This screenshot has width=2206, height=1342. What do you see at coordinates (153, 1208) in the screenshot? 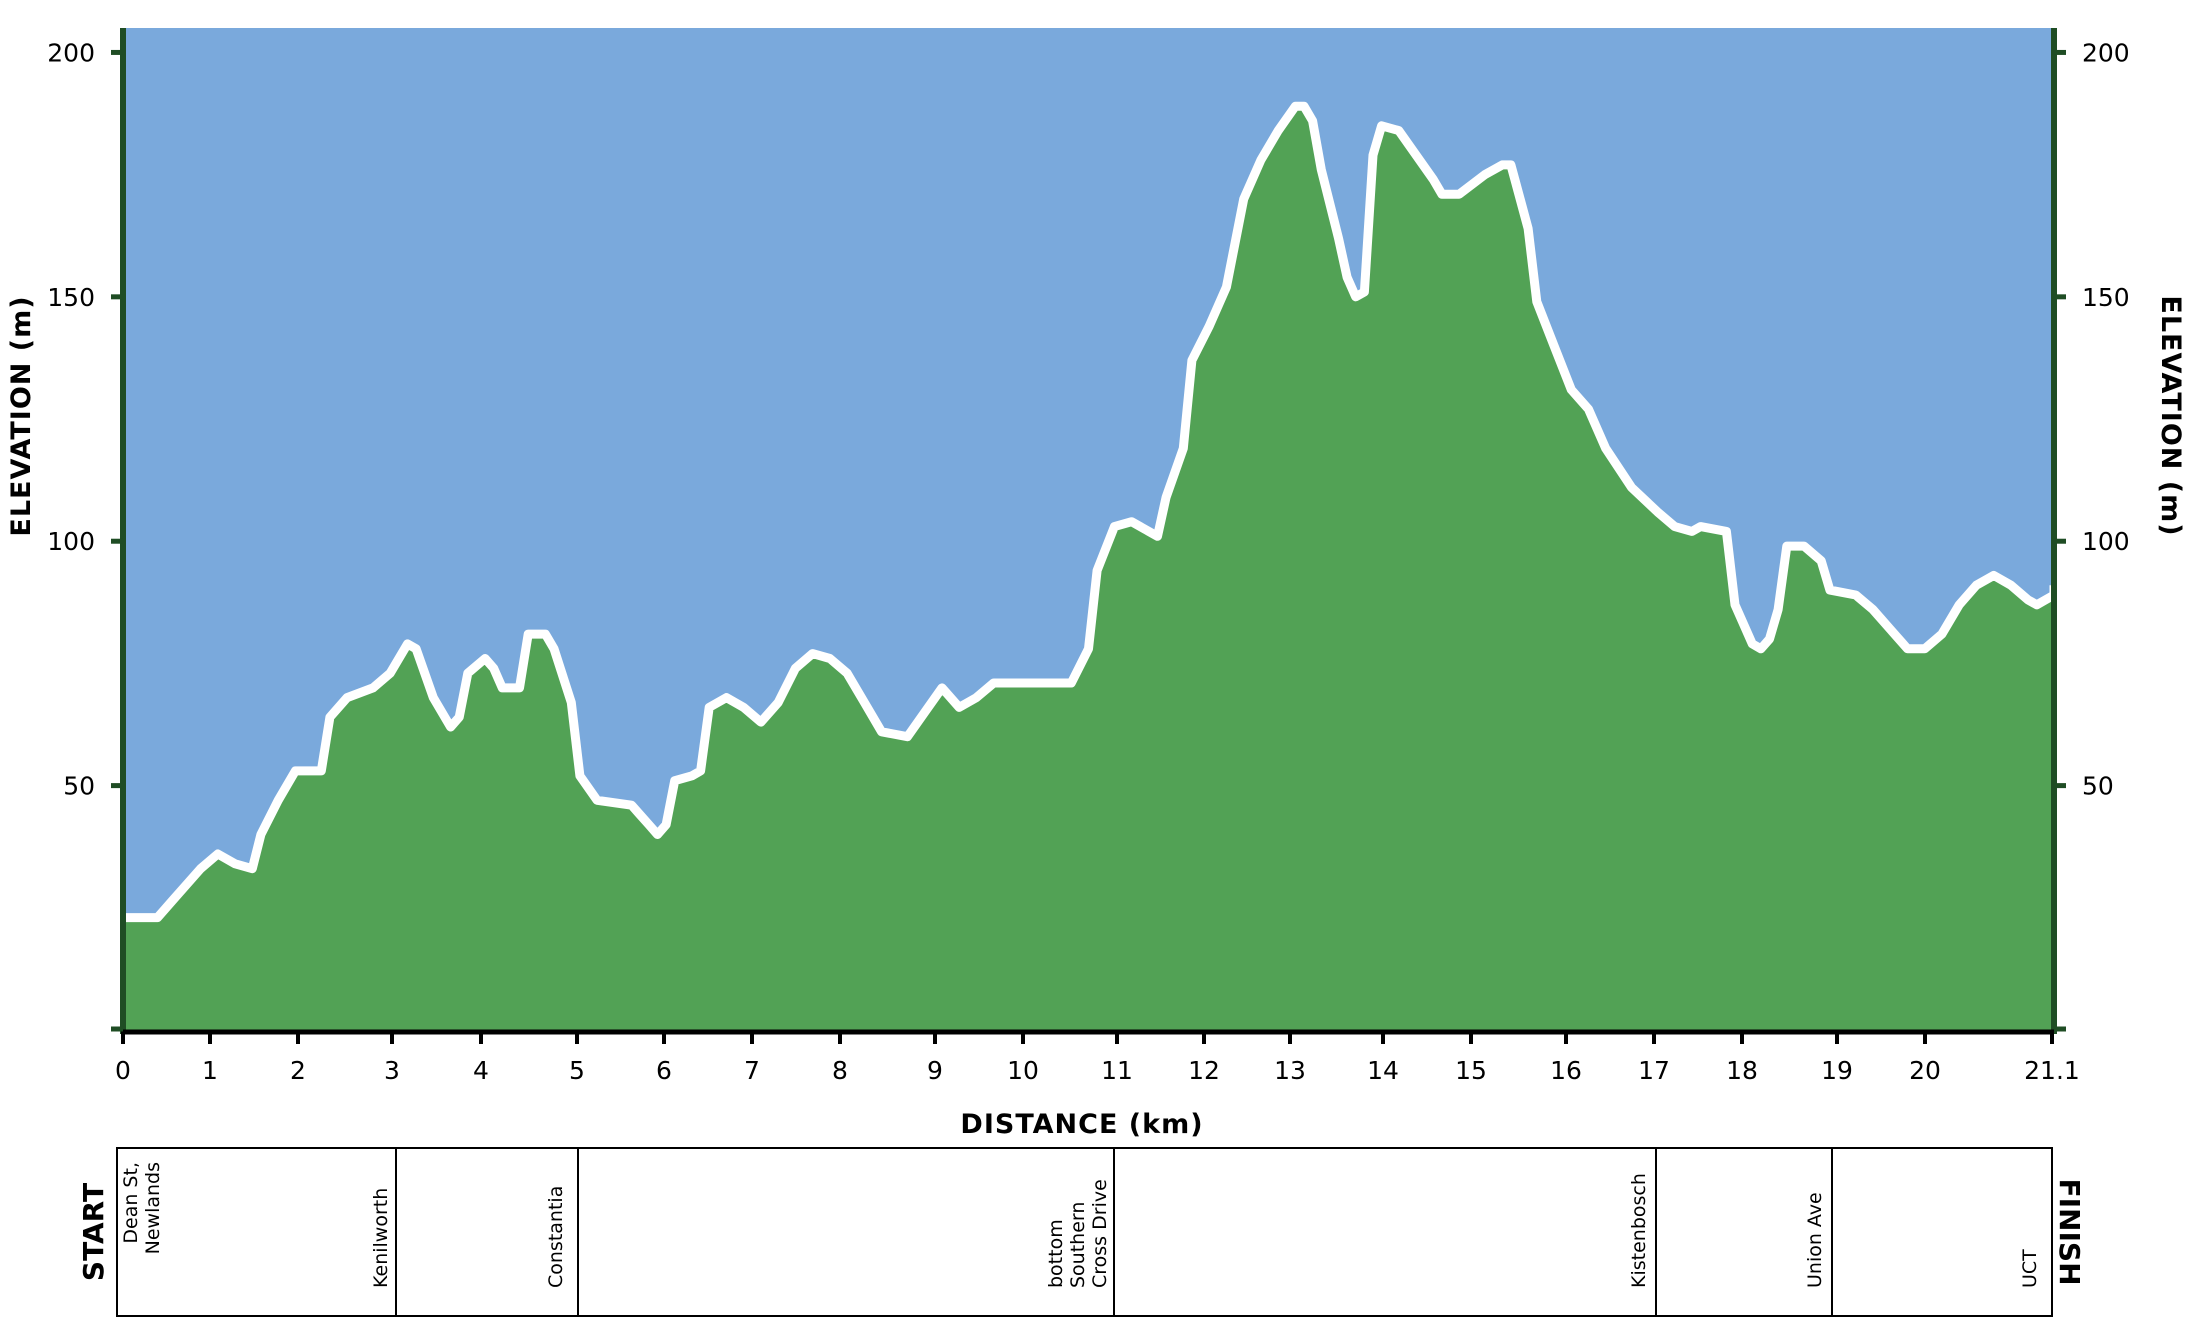
I see `landmark-label: Newlands` at bounding box center [153, 1208].